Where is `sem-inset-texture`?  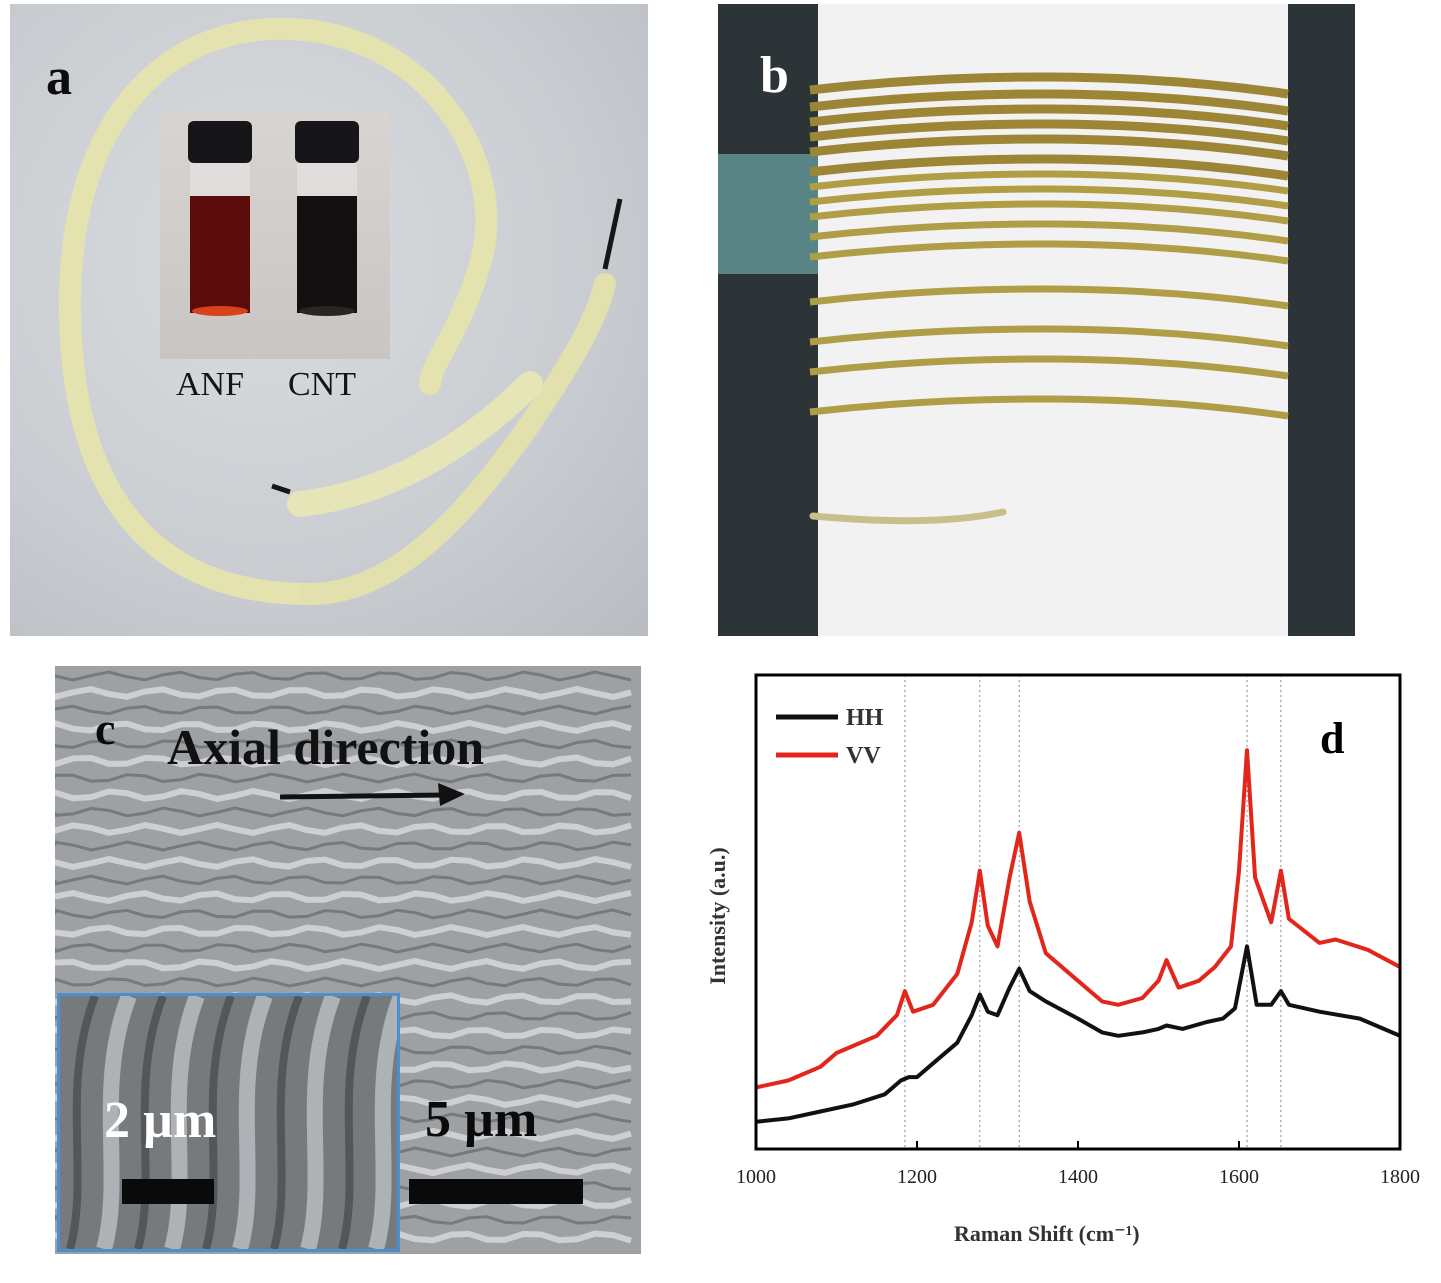 sem-inset-texture is located at coordinates (231, 1122).